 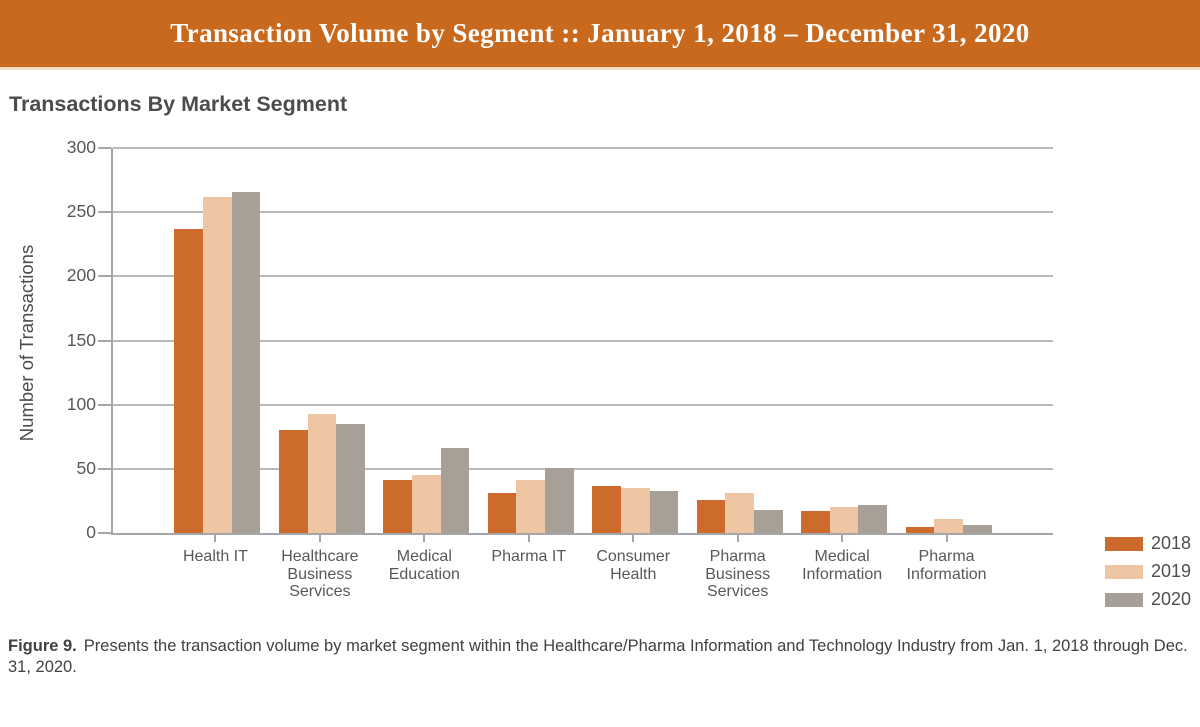 I want to click on x-axis-category-label: Consumer Health, so click(x=633, y=565).